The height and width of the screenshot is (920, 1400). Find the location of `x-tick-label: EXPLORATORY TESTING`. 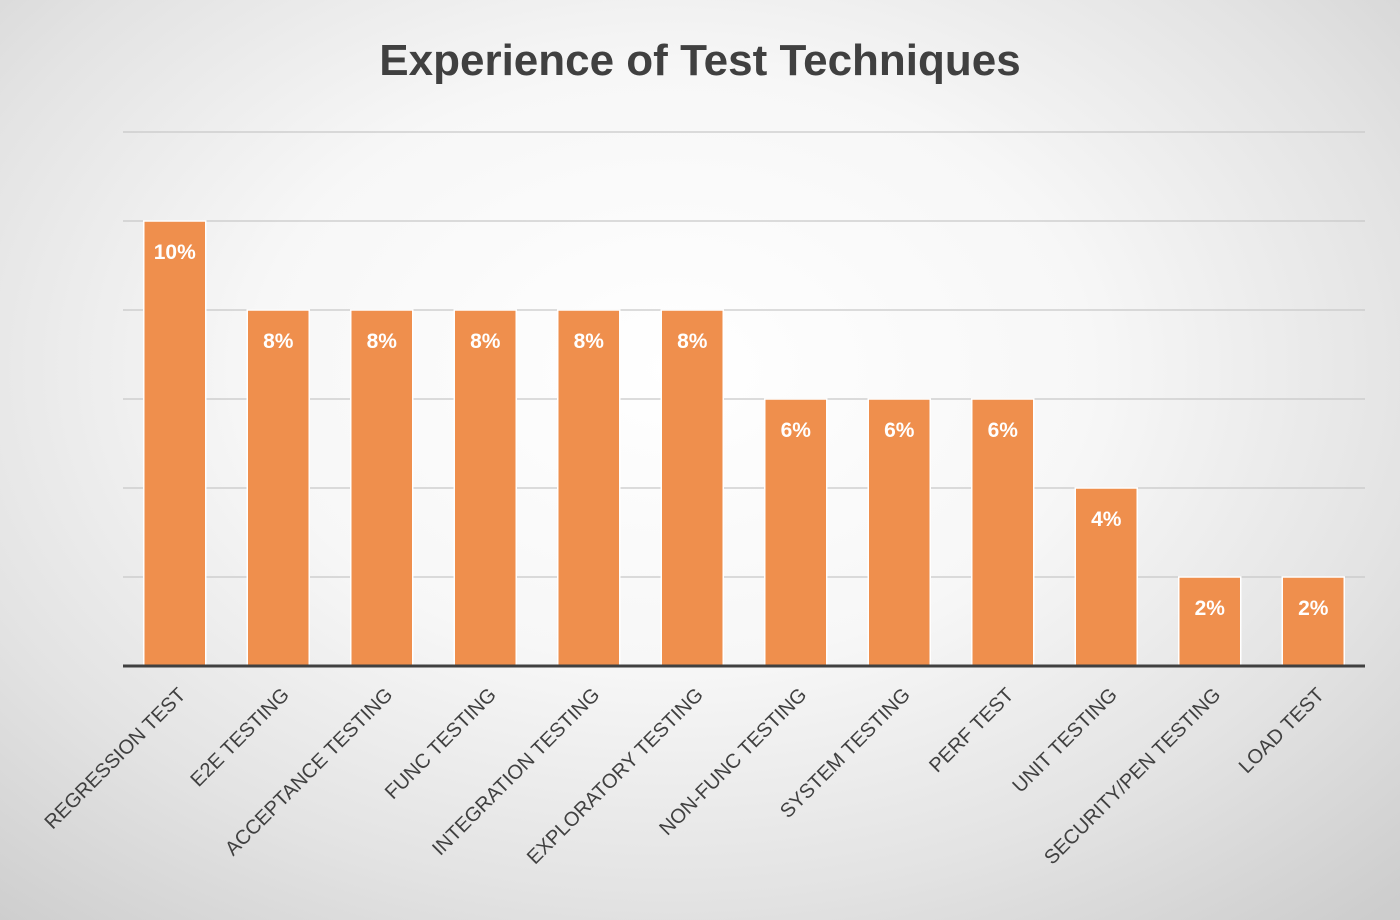

x-tick-label: EXPLORATORY TESTING is located at coordinates (615, 776).